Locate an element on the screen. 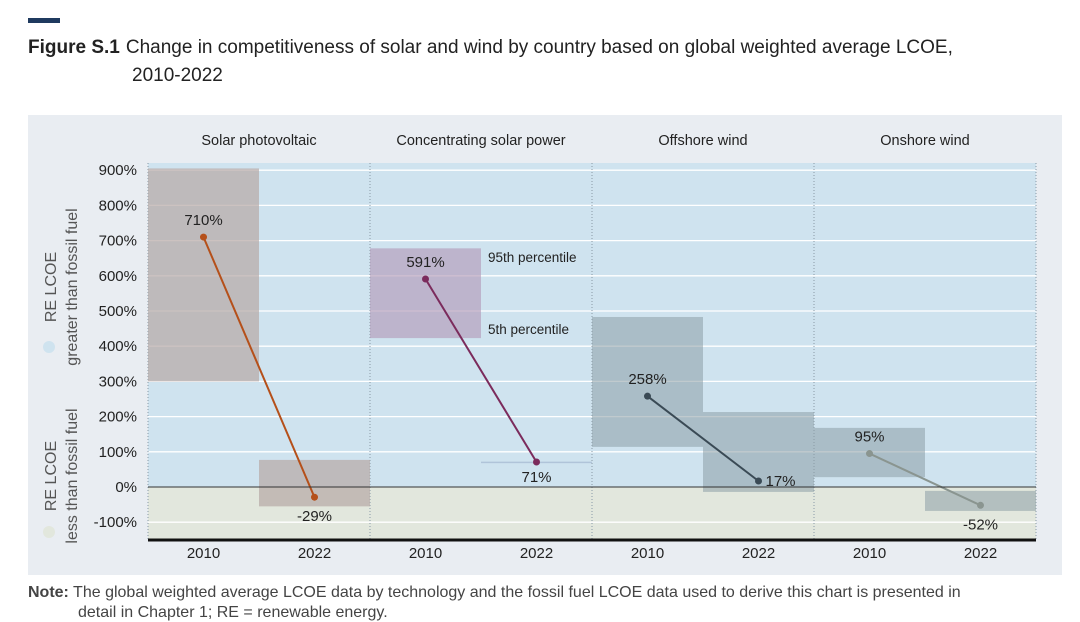 This screenshot has height=622, width=1080. y-tick-label: 400% is located at coordinates (118, 346).